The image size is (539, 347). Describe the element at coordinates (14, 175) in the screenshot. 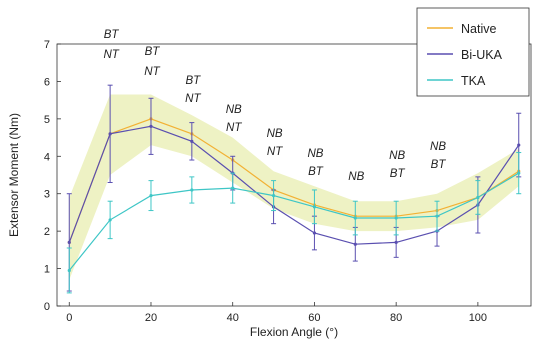

I see `y-axis-title: Extensor Moment (Nm)` at that location.